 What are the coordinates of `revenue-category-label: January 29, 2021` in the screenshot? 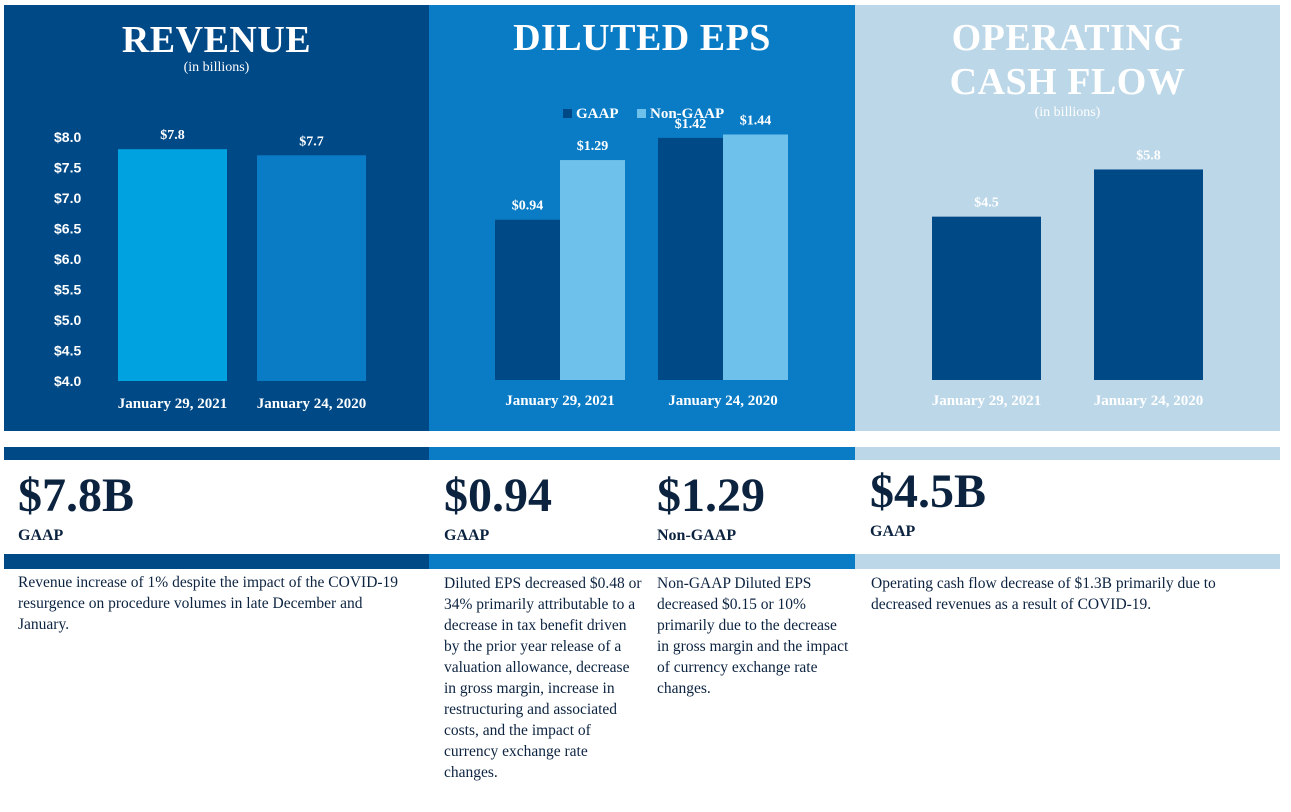 It's located at (173, 404).